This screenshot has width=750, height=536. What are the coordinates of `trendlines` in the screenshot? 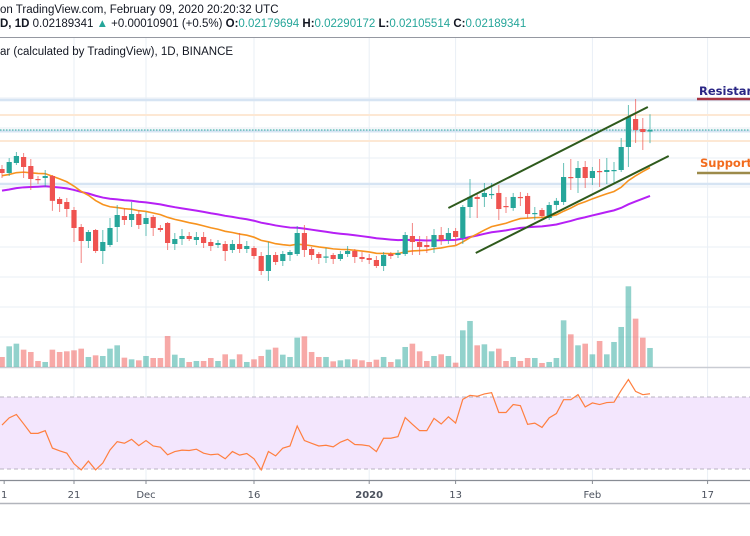 It's located at (558, 180).